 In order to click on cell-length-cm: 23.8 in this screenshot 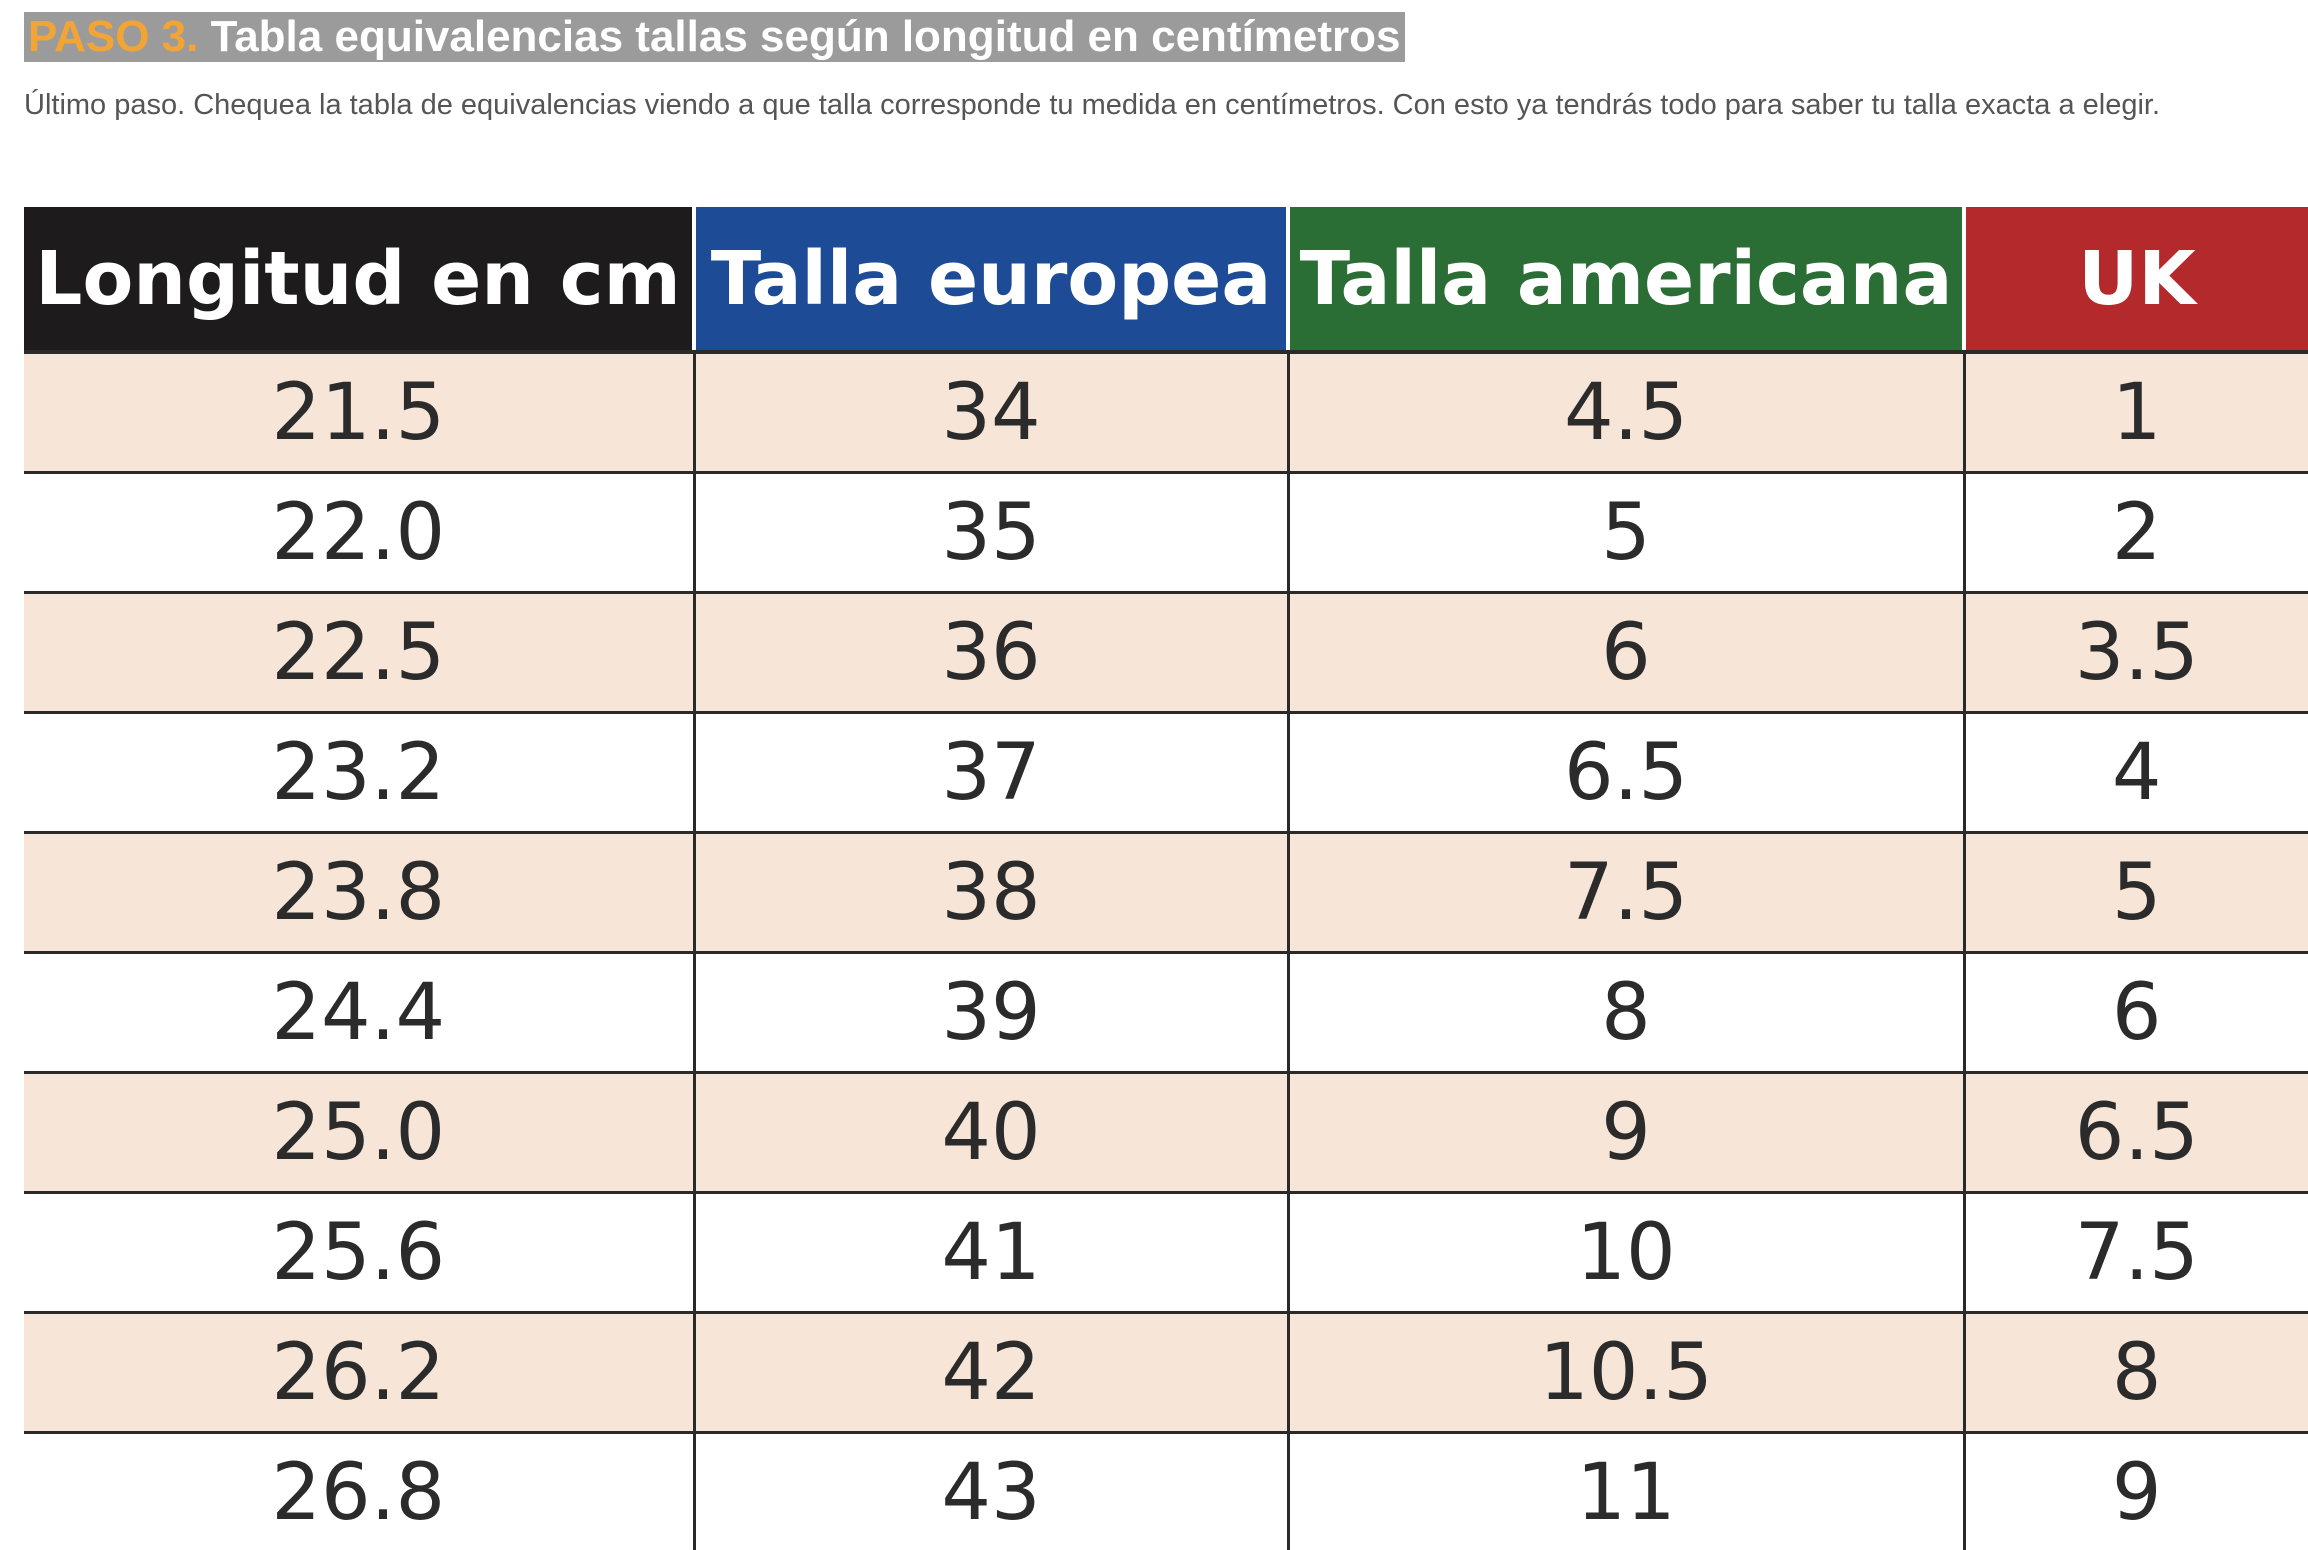, I will do `click(360, 893)`.